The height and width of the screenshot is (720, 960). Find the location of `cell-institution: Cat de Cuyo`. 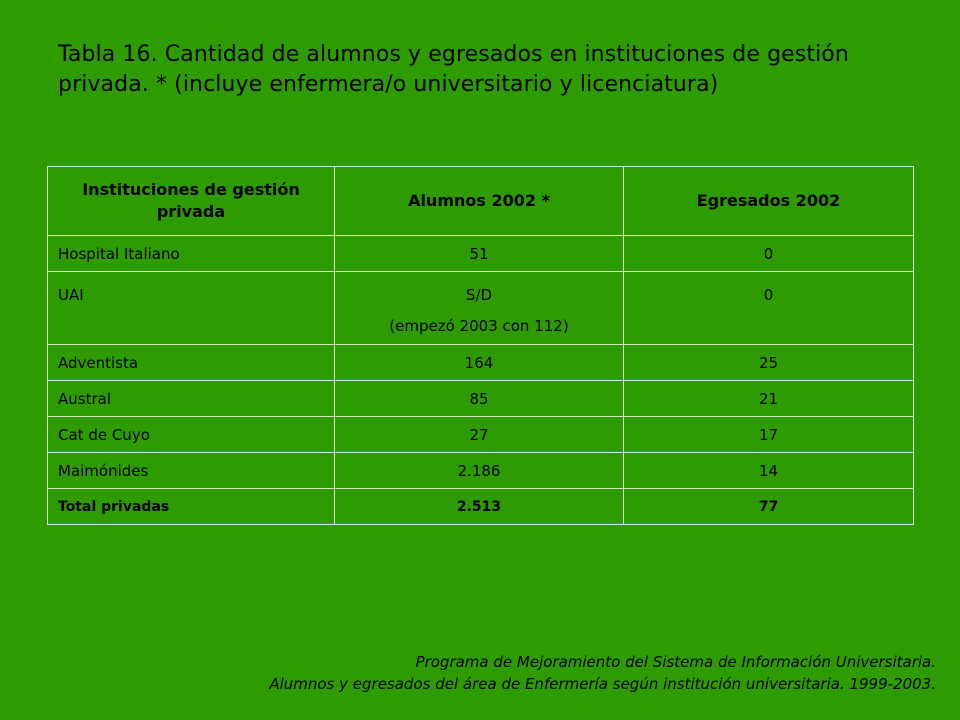

cell-institution: Cat de Cuyo is located at coordinates (191, 434).